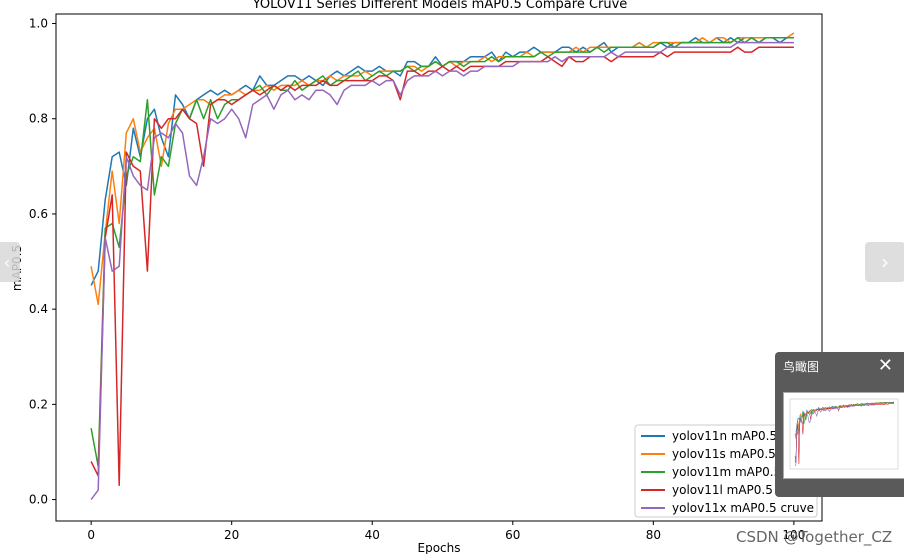 The image size is (904, 554). Describe the element at coordinates (512, 535) in the screenshot. I see `x-tick-label: 60` at that location.